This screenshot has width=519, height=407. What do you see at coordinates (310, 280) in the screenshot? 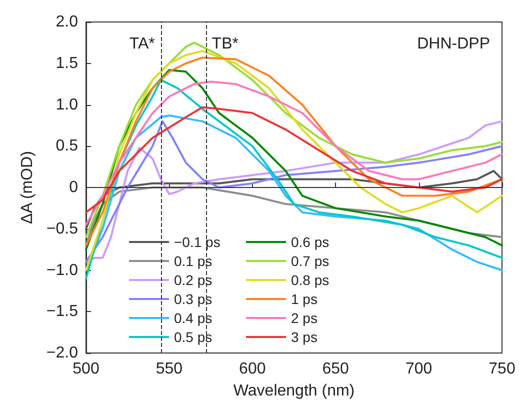
I see `legend-label: 0.8 ps` at bounding box center [310, 280].